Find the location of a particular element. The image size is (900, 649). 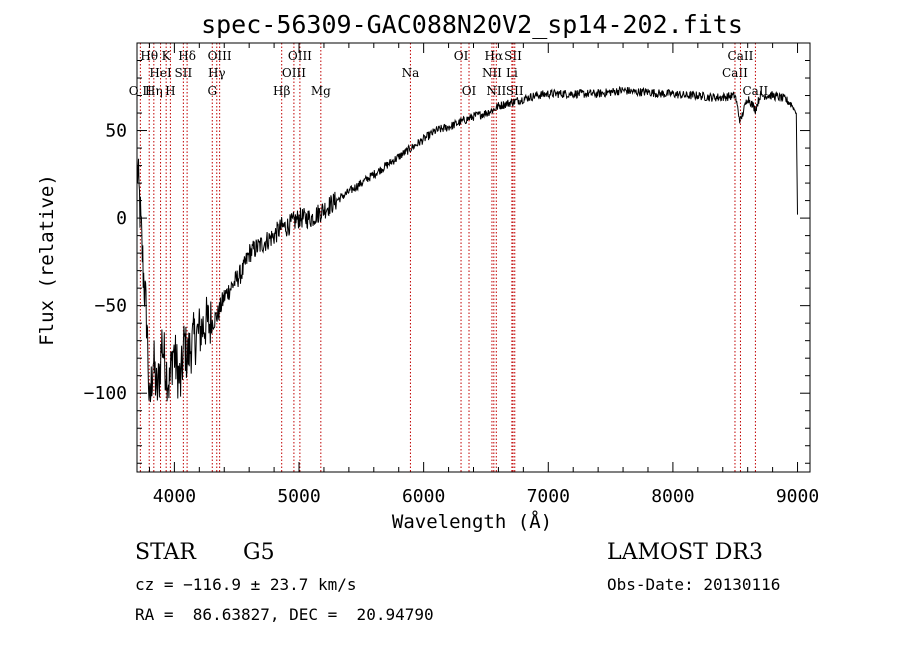

line-marker-label: Hη is located at coordinates (154, 91).